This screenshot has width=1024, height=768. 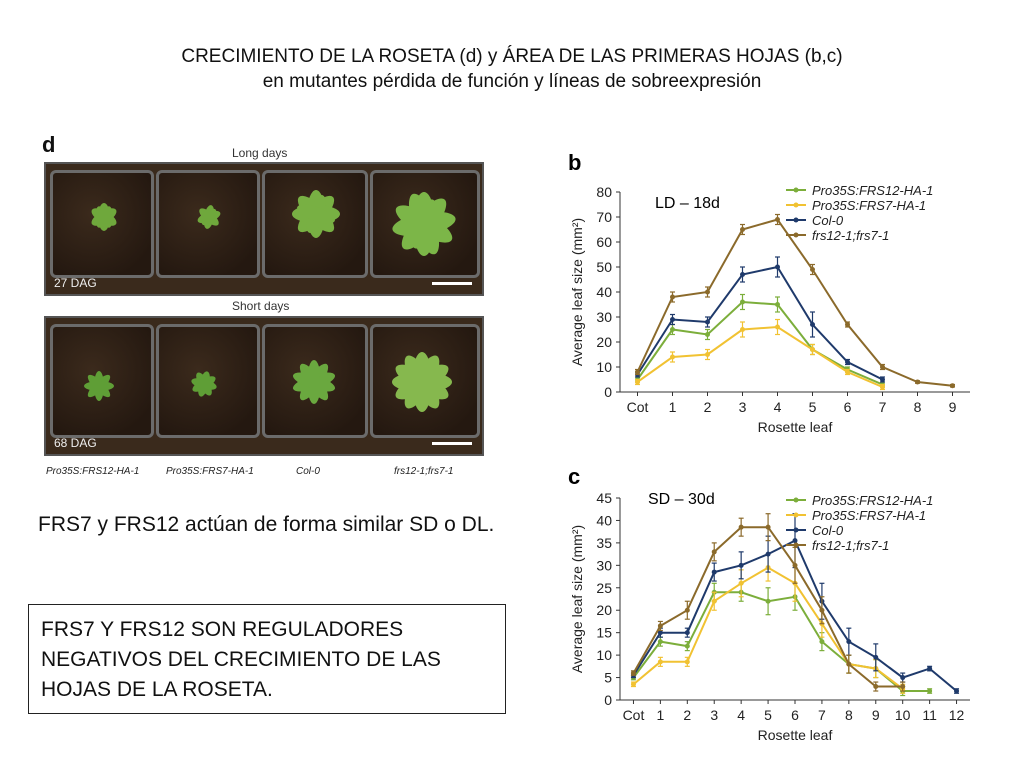 What do you see at coordinates (604, 655) in the screenshot?
I see `y-tick-label: 10` at bounding box center [604, 655].